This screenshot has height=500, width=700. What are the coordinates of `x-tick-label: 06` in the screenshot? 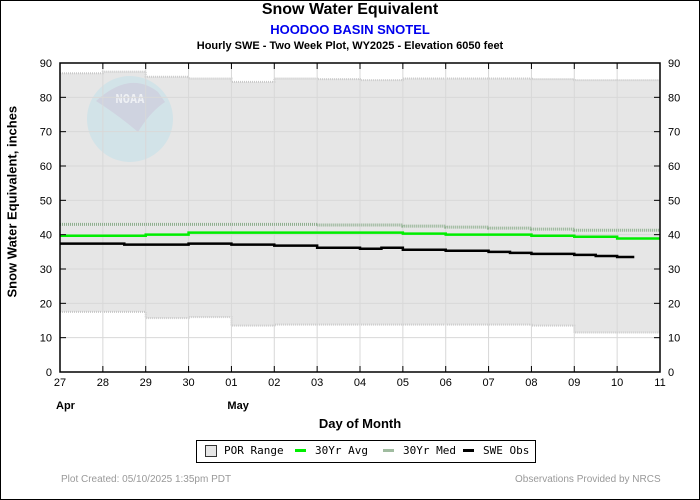 It's located at (446, 383).